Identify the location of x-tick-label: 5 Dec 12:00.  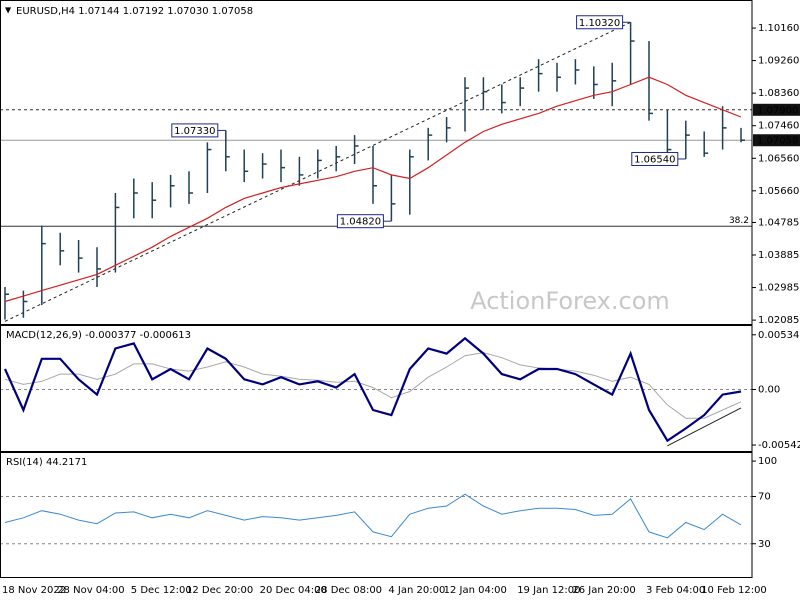
(161, 590).